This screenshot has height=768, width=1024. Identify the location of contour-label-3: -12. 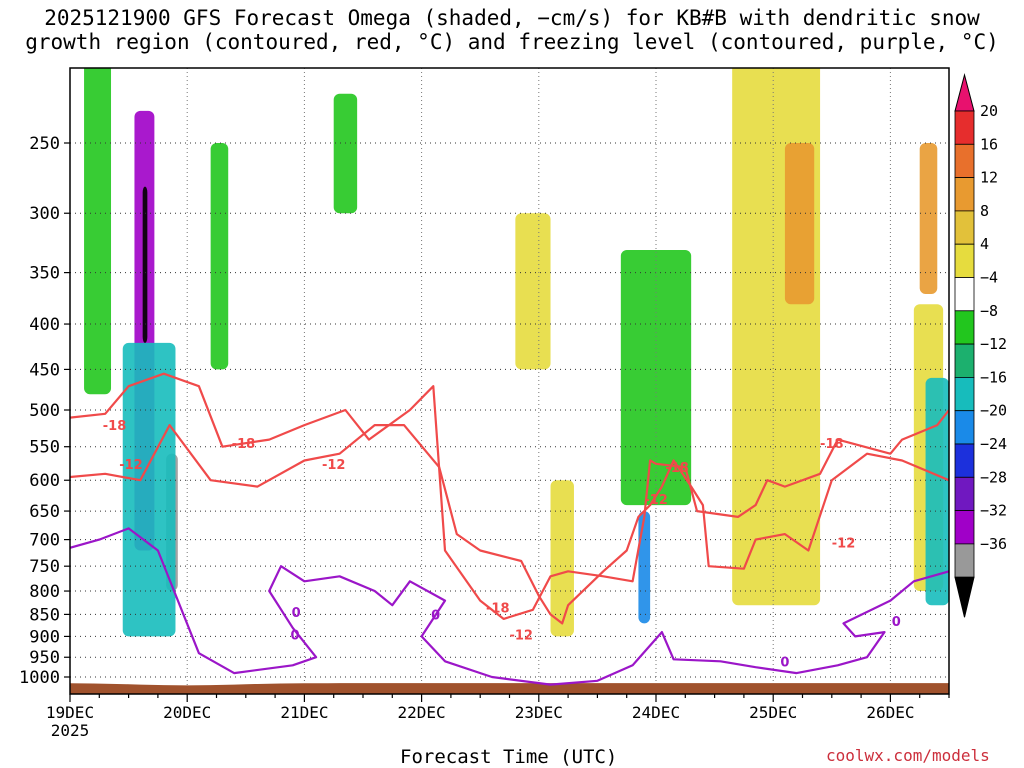
(334, 465).